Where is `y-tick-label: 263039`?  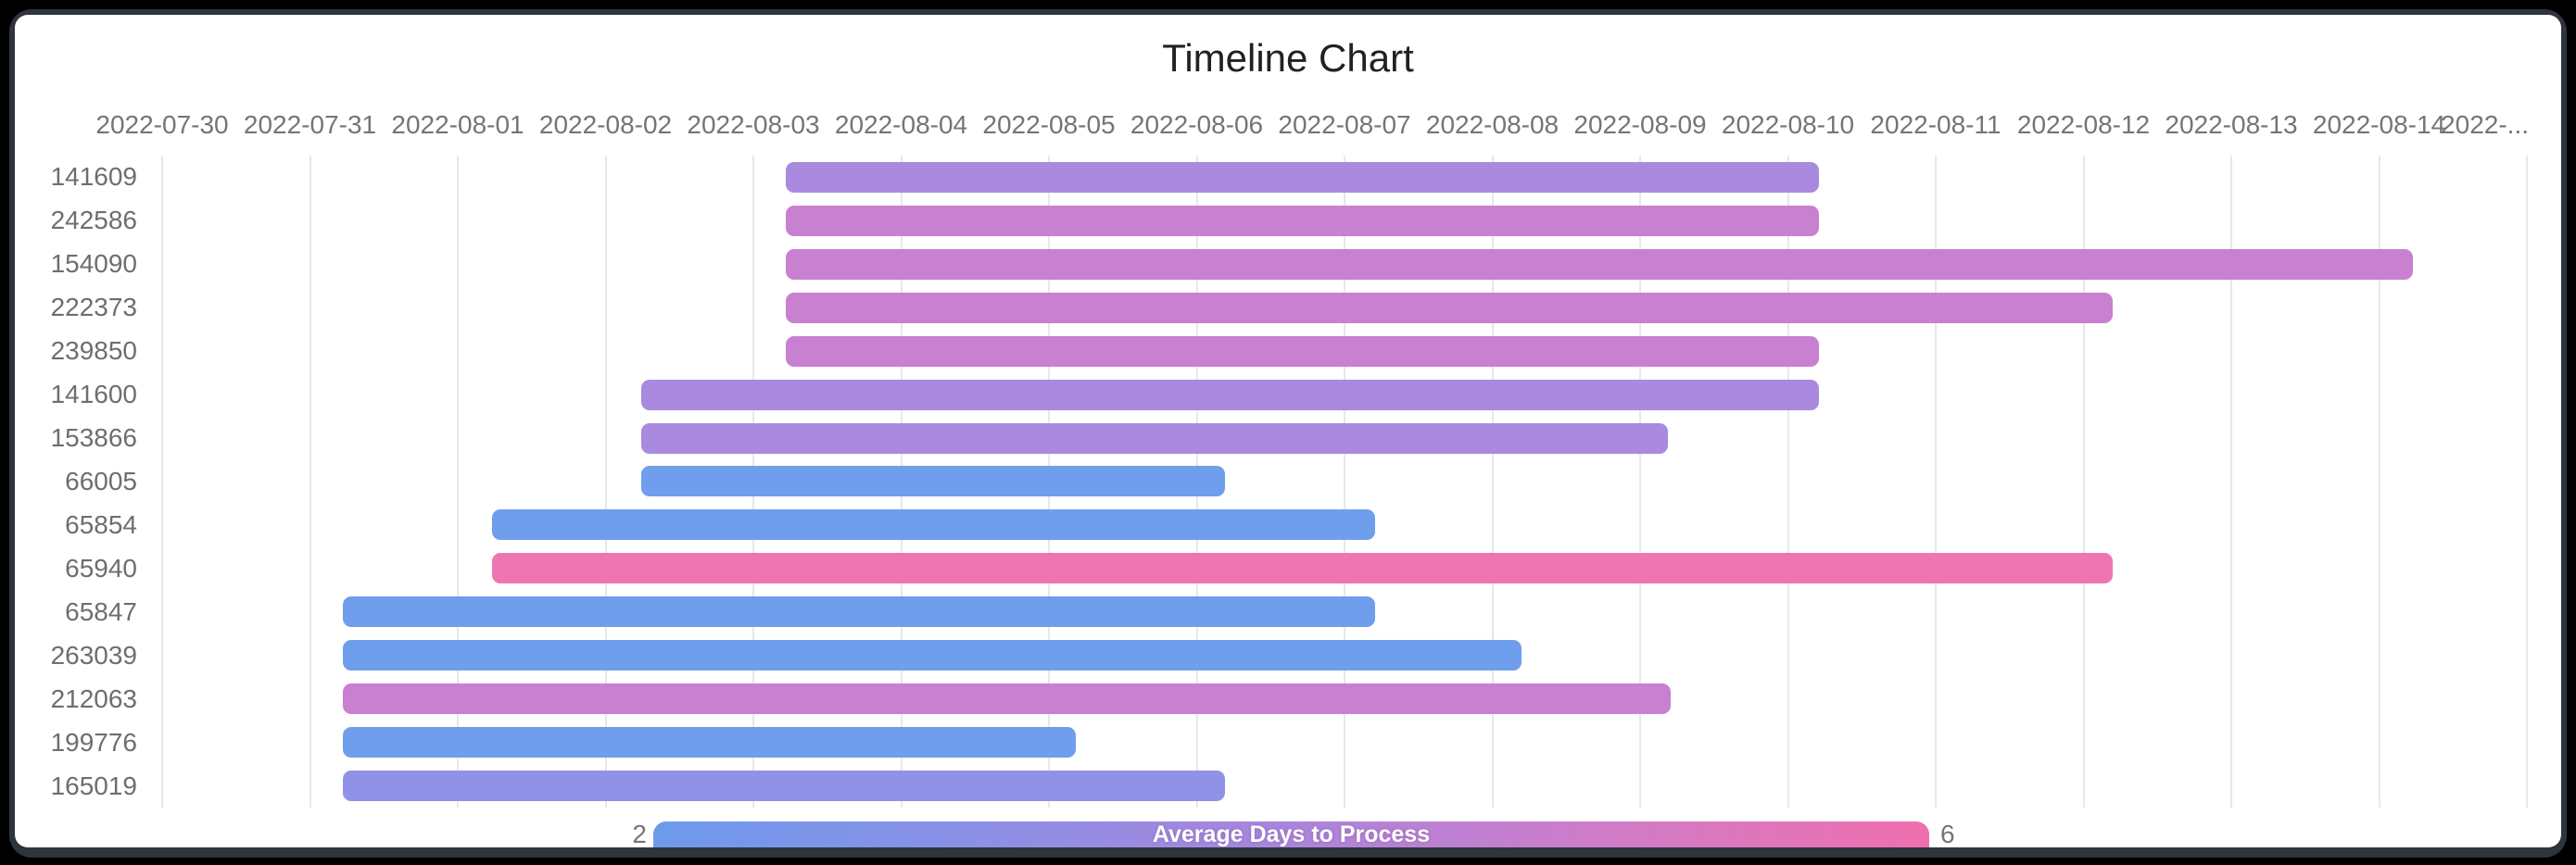 y-tick-label: 263039 is located at coordinates (93, 655).